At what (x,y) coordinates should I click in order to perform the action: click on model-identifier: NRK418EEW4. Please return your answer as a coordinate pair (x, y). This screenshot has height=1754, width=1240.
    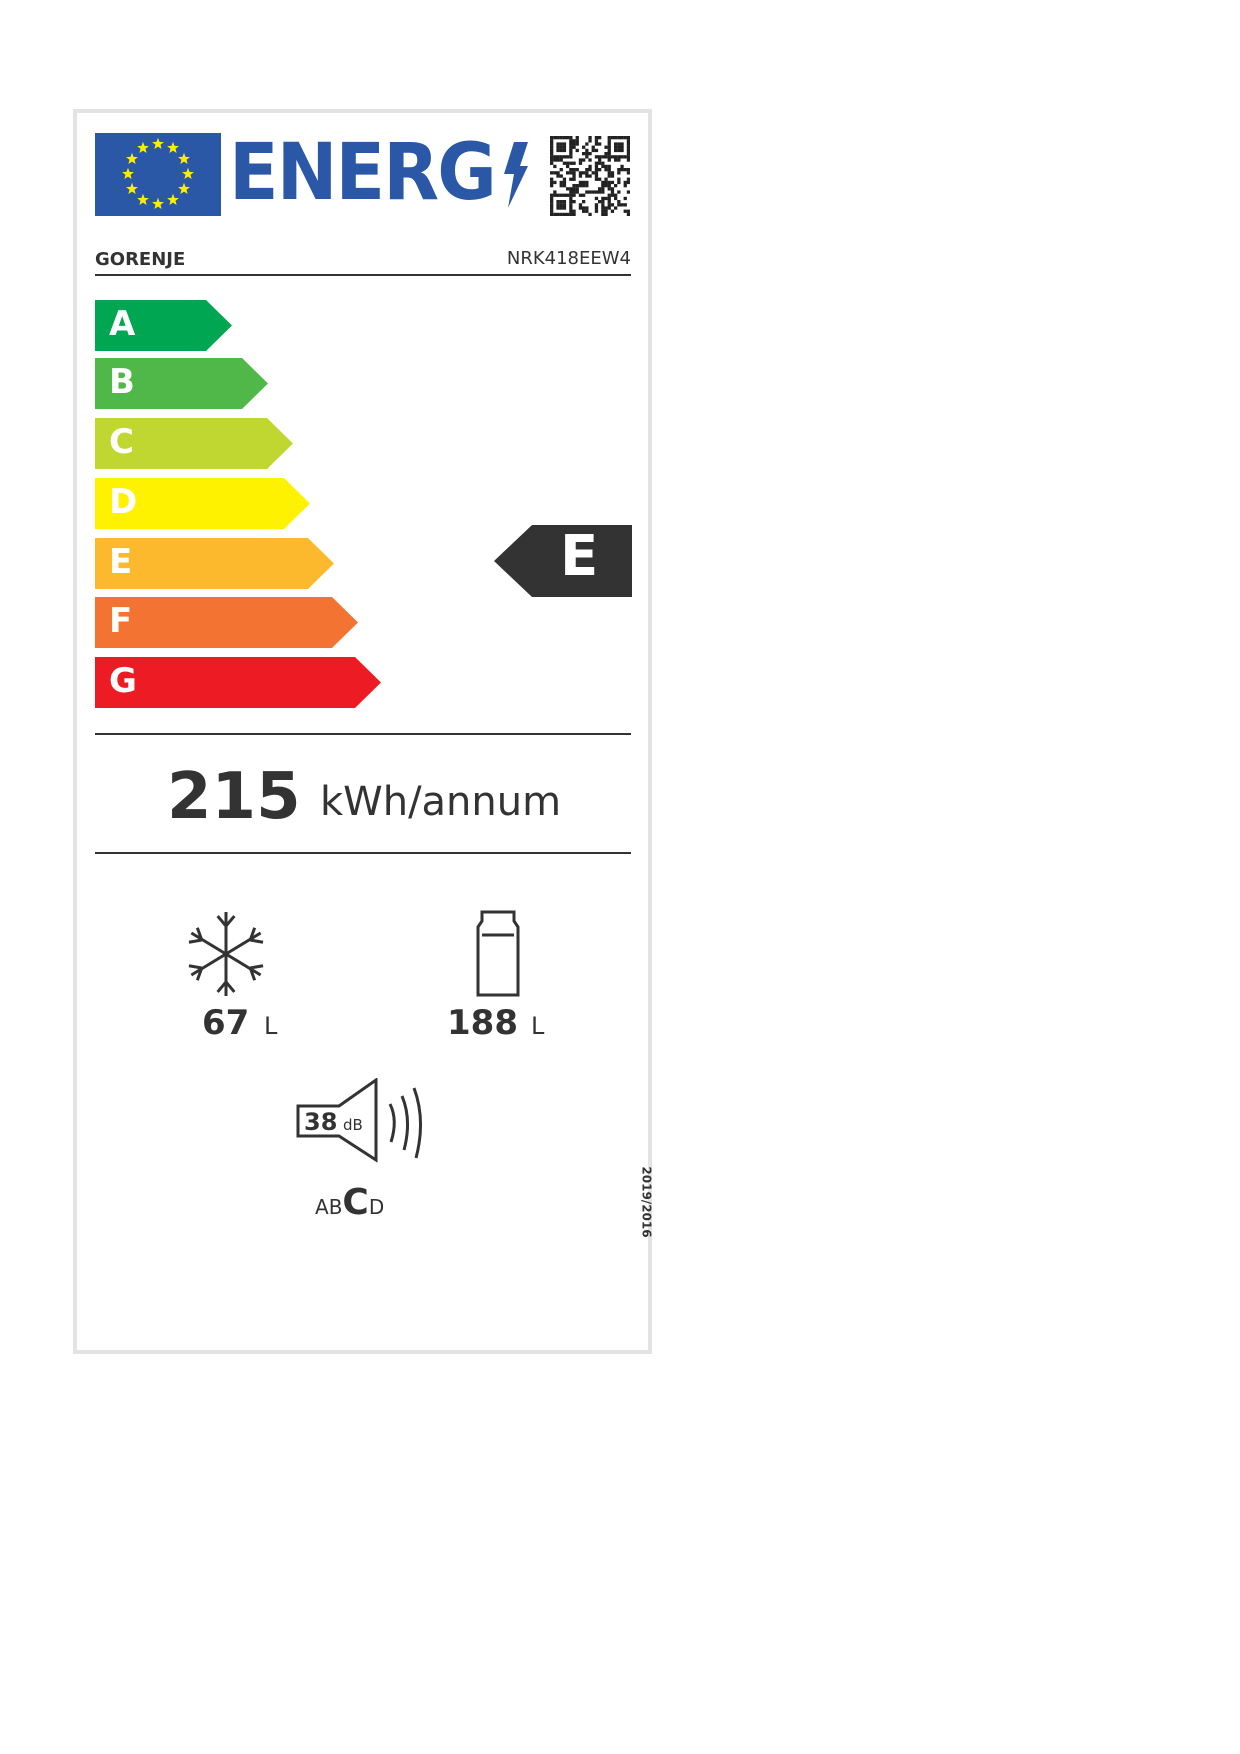
    Looking at the image, I should click on (568, 258).